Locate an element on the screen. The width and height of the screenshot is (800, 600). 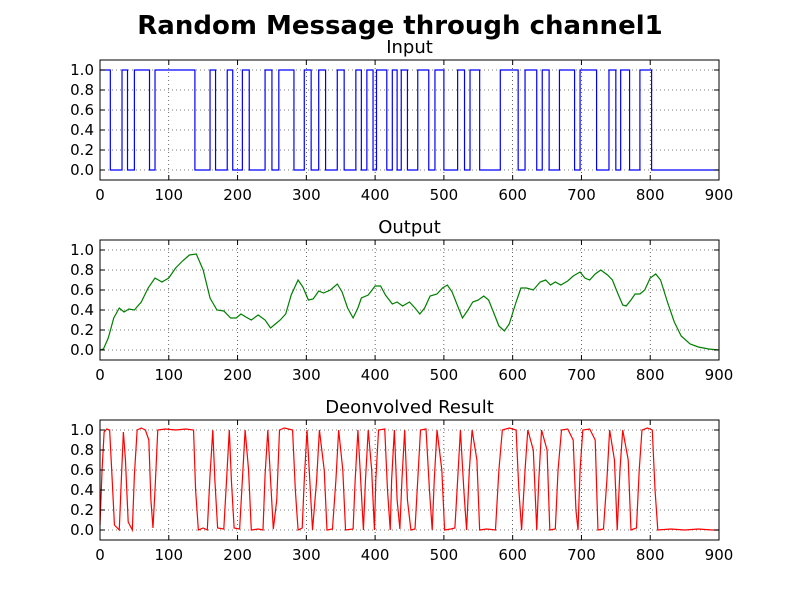
series-line-deconvolved is located at coordinates (409, 480).